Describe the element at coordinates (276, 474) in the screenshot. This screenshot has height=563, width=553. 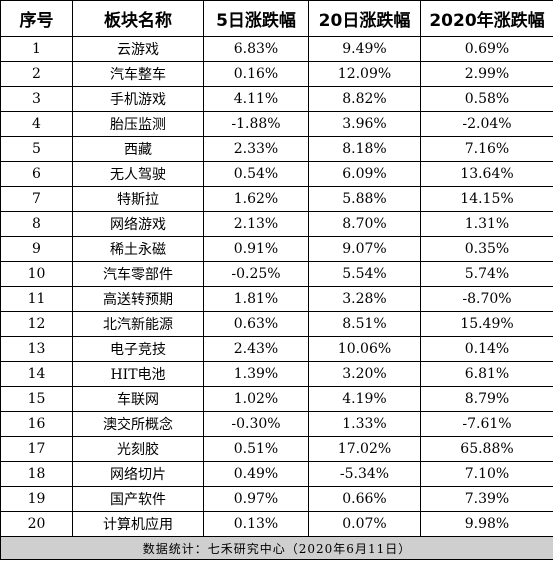
I see `table-row: 18 网络切片 0.49% -5.34% 7.10%` at that location.